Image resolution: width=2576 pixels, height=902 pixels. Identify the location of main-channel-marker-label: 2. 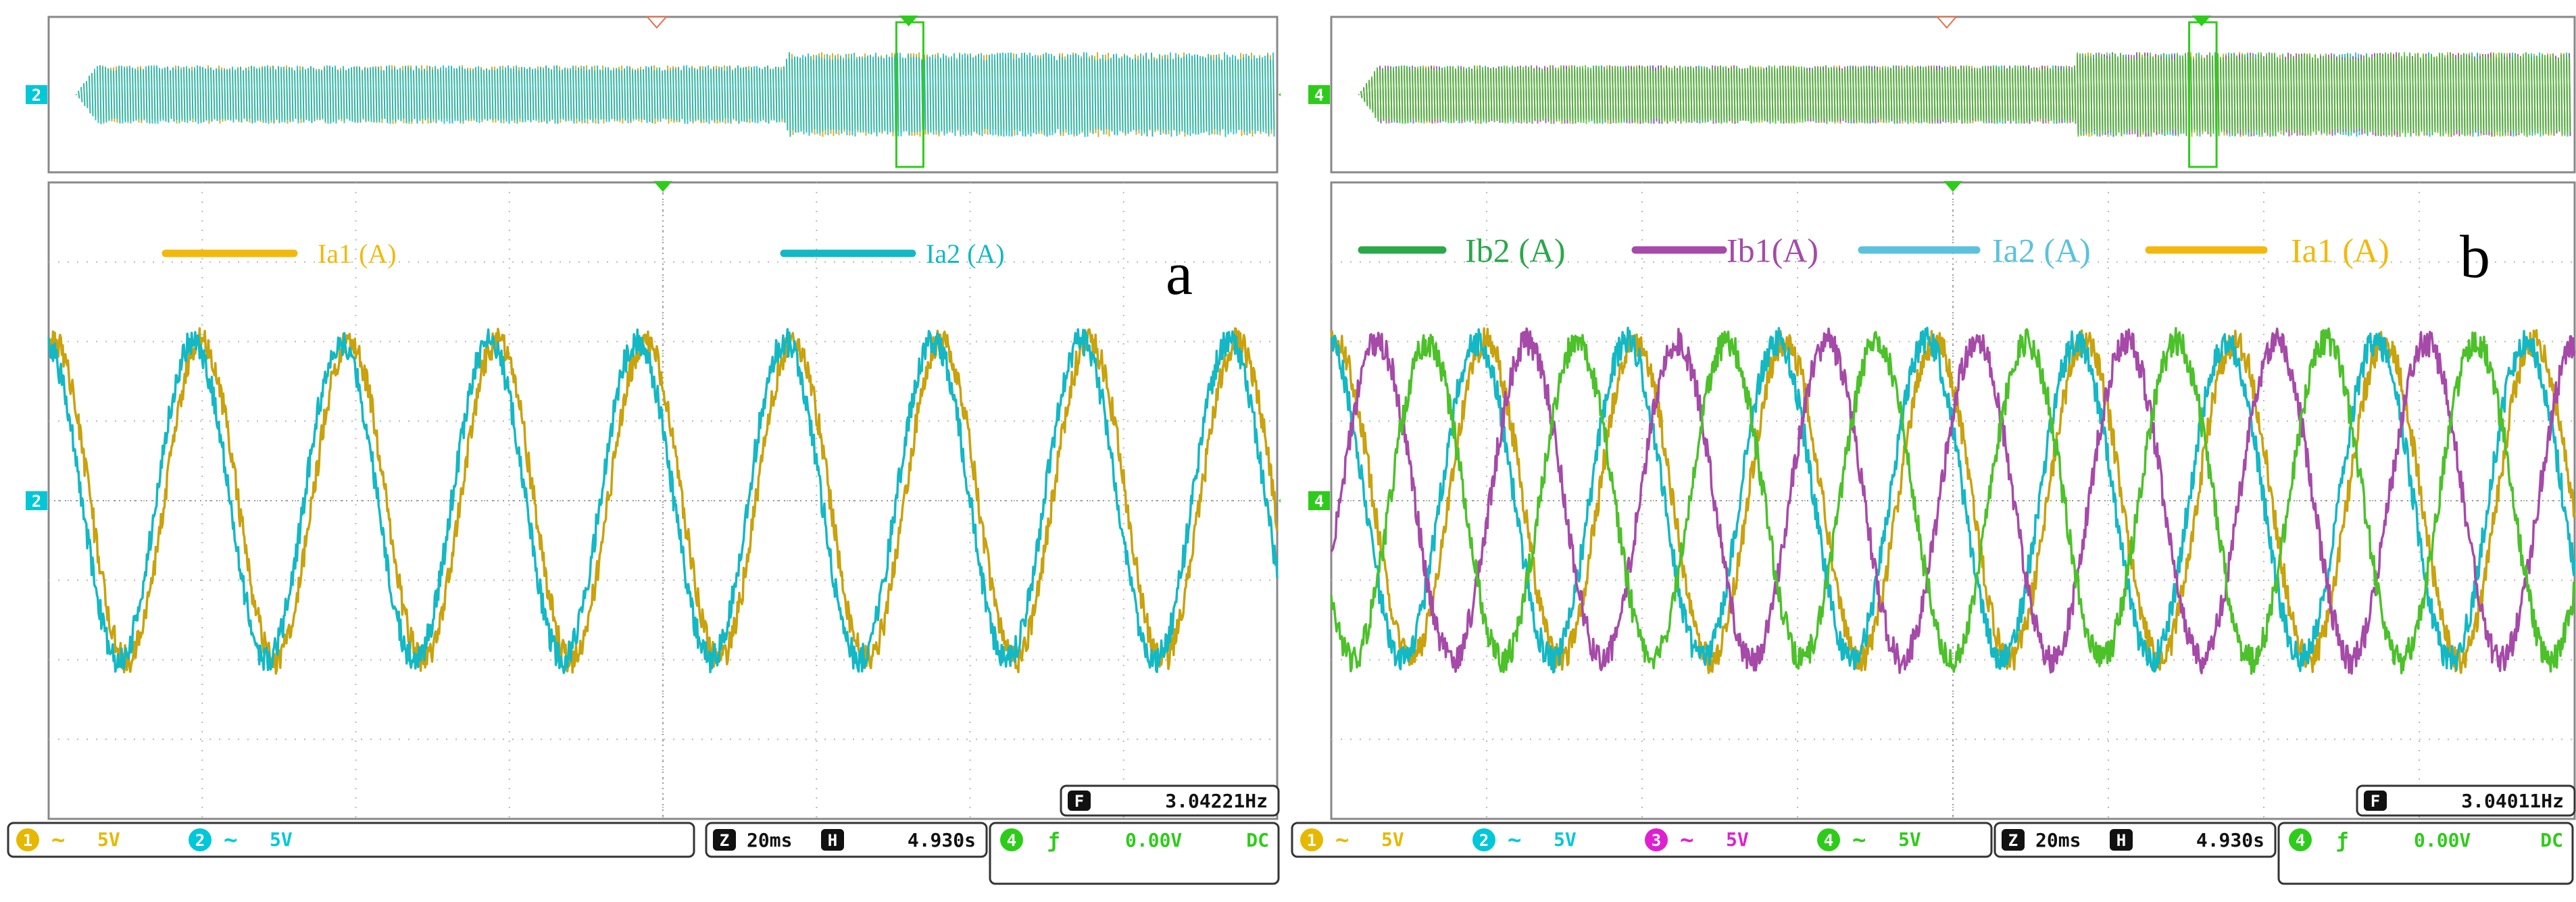
(37, 501).